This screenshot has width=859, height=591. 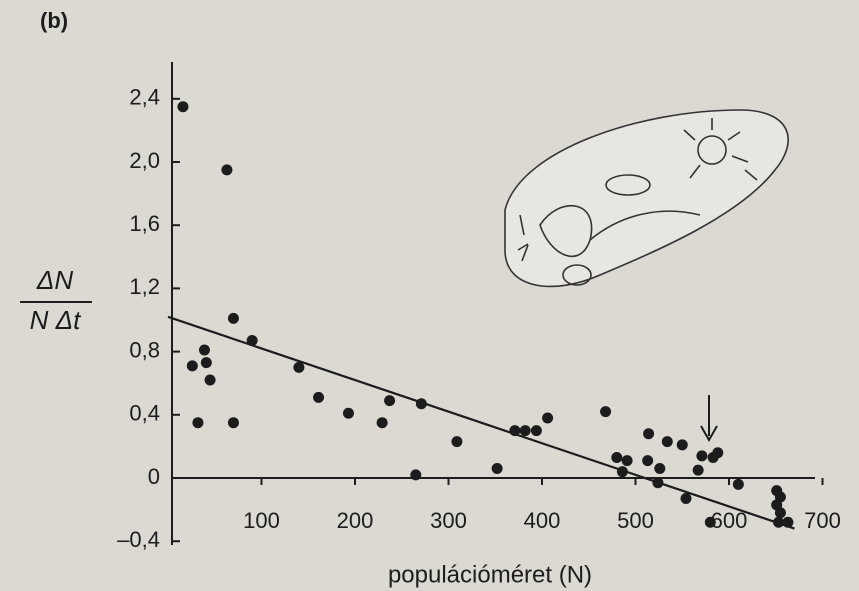 What do you see at coordinates (709, 419) in the screenshot?
I see `annotation-arrow` at bounding box center [709, 419].